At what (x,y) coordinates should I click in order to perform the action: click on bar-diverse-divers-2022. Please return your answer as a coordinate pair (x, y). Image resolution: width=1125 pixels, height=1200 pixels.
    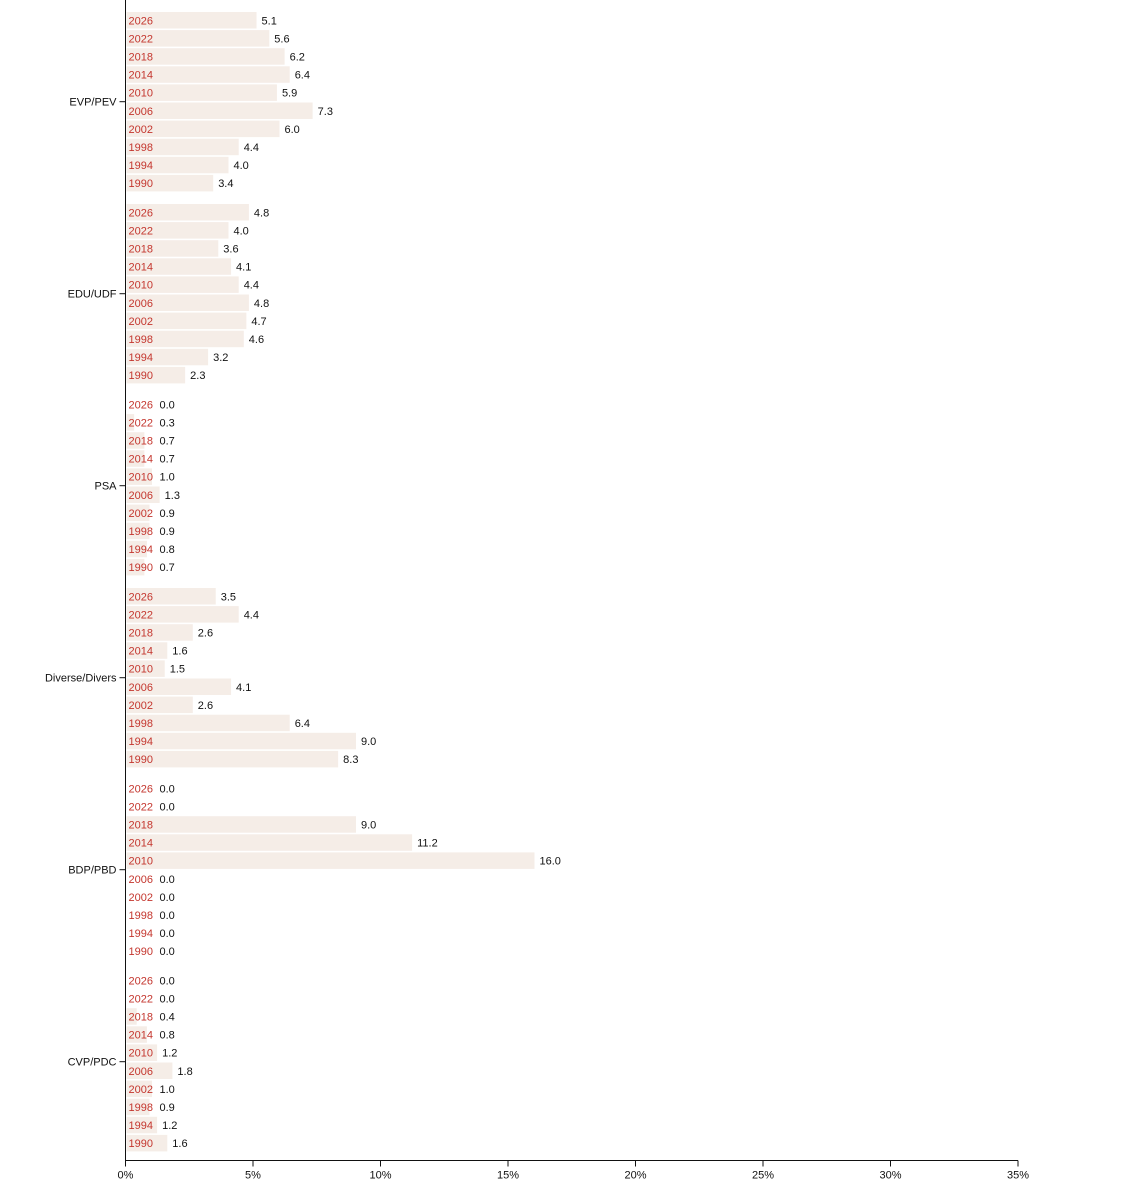
    Looking at the image, I should click on (182, 614).